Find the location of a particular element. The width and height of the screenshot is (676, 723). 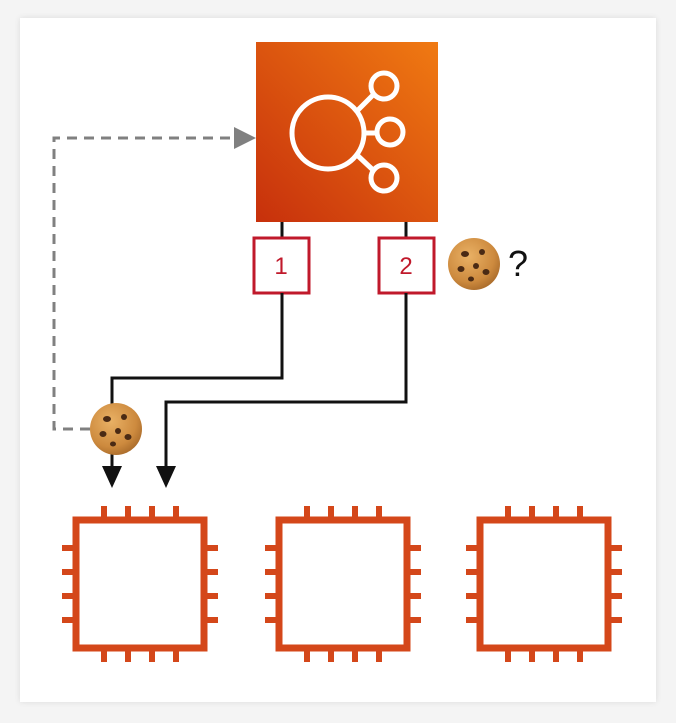

load-balancer-icon is located at coordinates (347, 132).